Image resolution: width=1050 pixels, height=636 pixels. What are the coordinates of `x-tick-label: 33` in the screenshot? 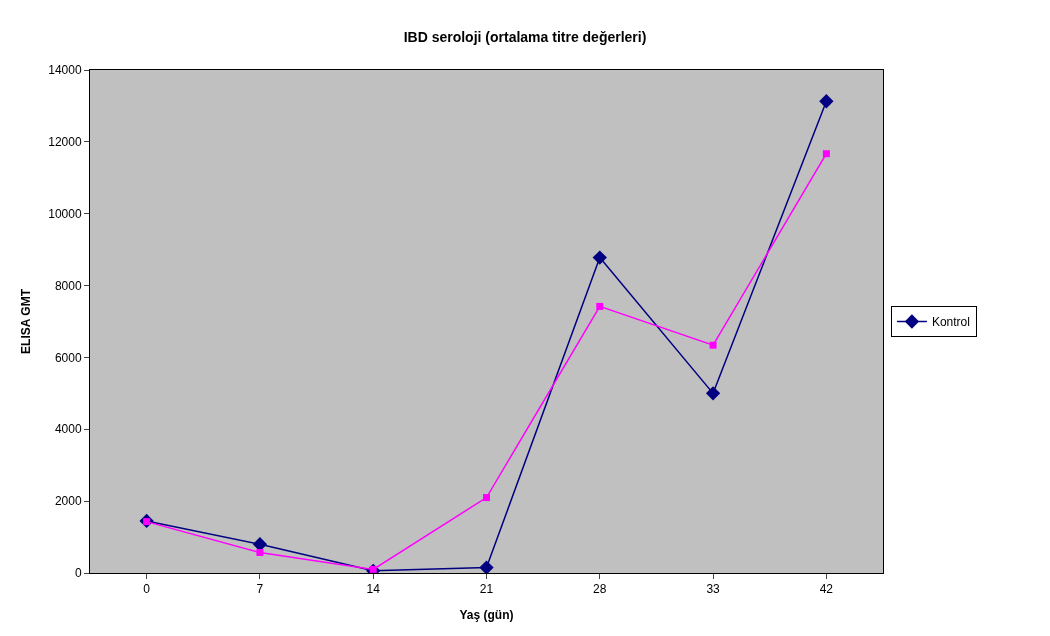 It's located at (713, 589).